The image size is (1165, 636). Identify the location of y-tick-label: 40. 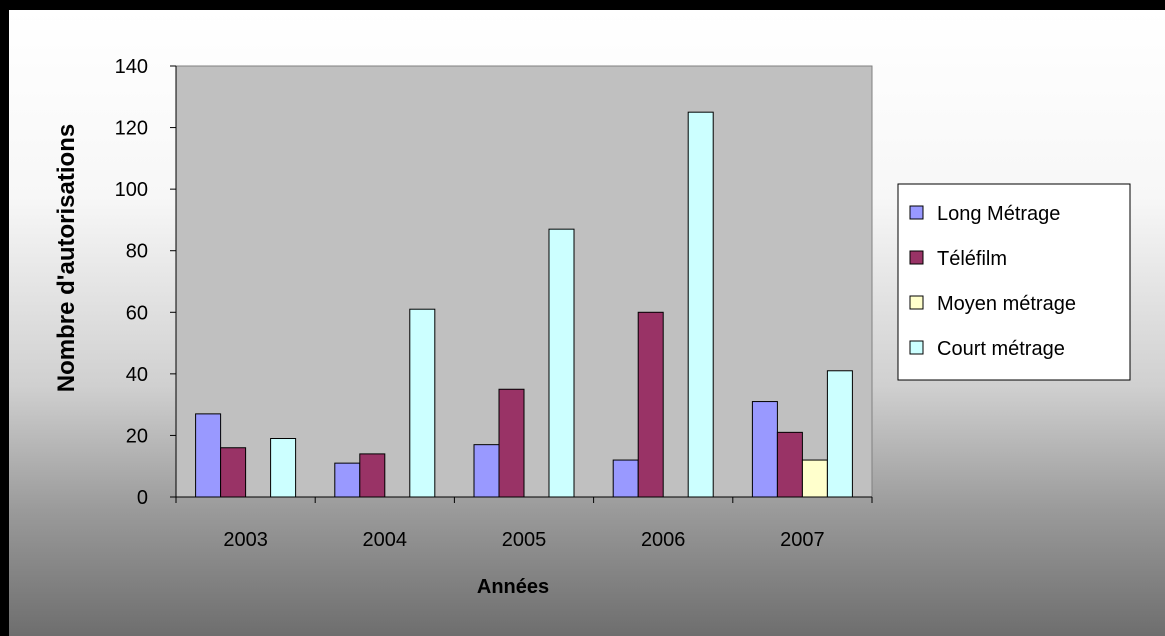
(137, 375).